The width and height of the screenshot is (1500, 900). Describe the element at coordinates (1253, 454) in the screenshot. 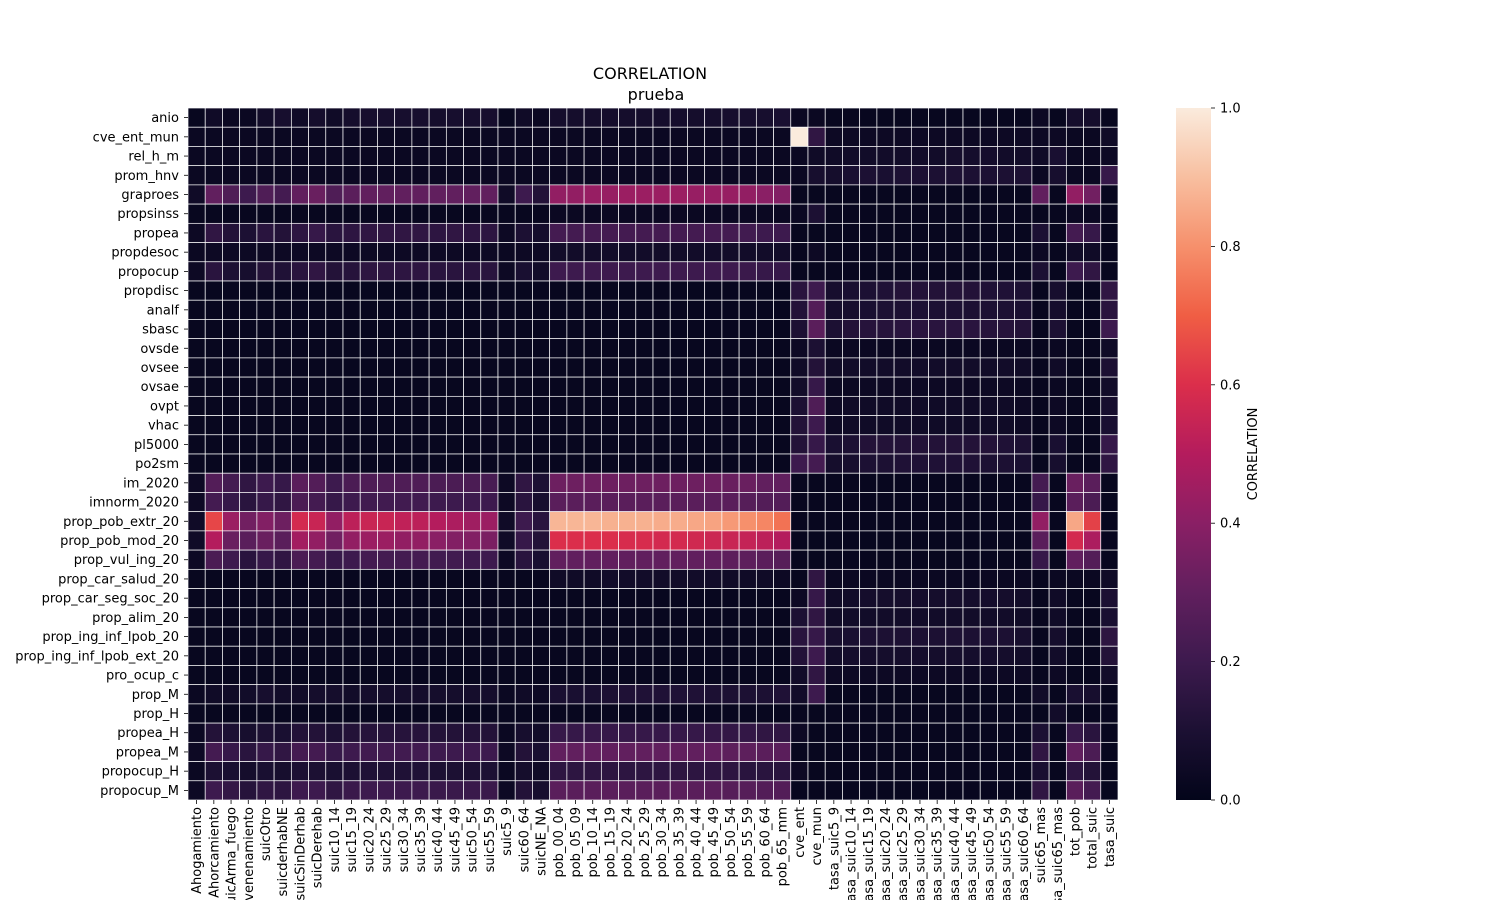

I see `colorbar-label: CORRELATION` at that location.